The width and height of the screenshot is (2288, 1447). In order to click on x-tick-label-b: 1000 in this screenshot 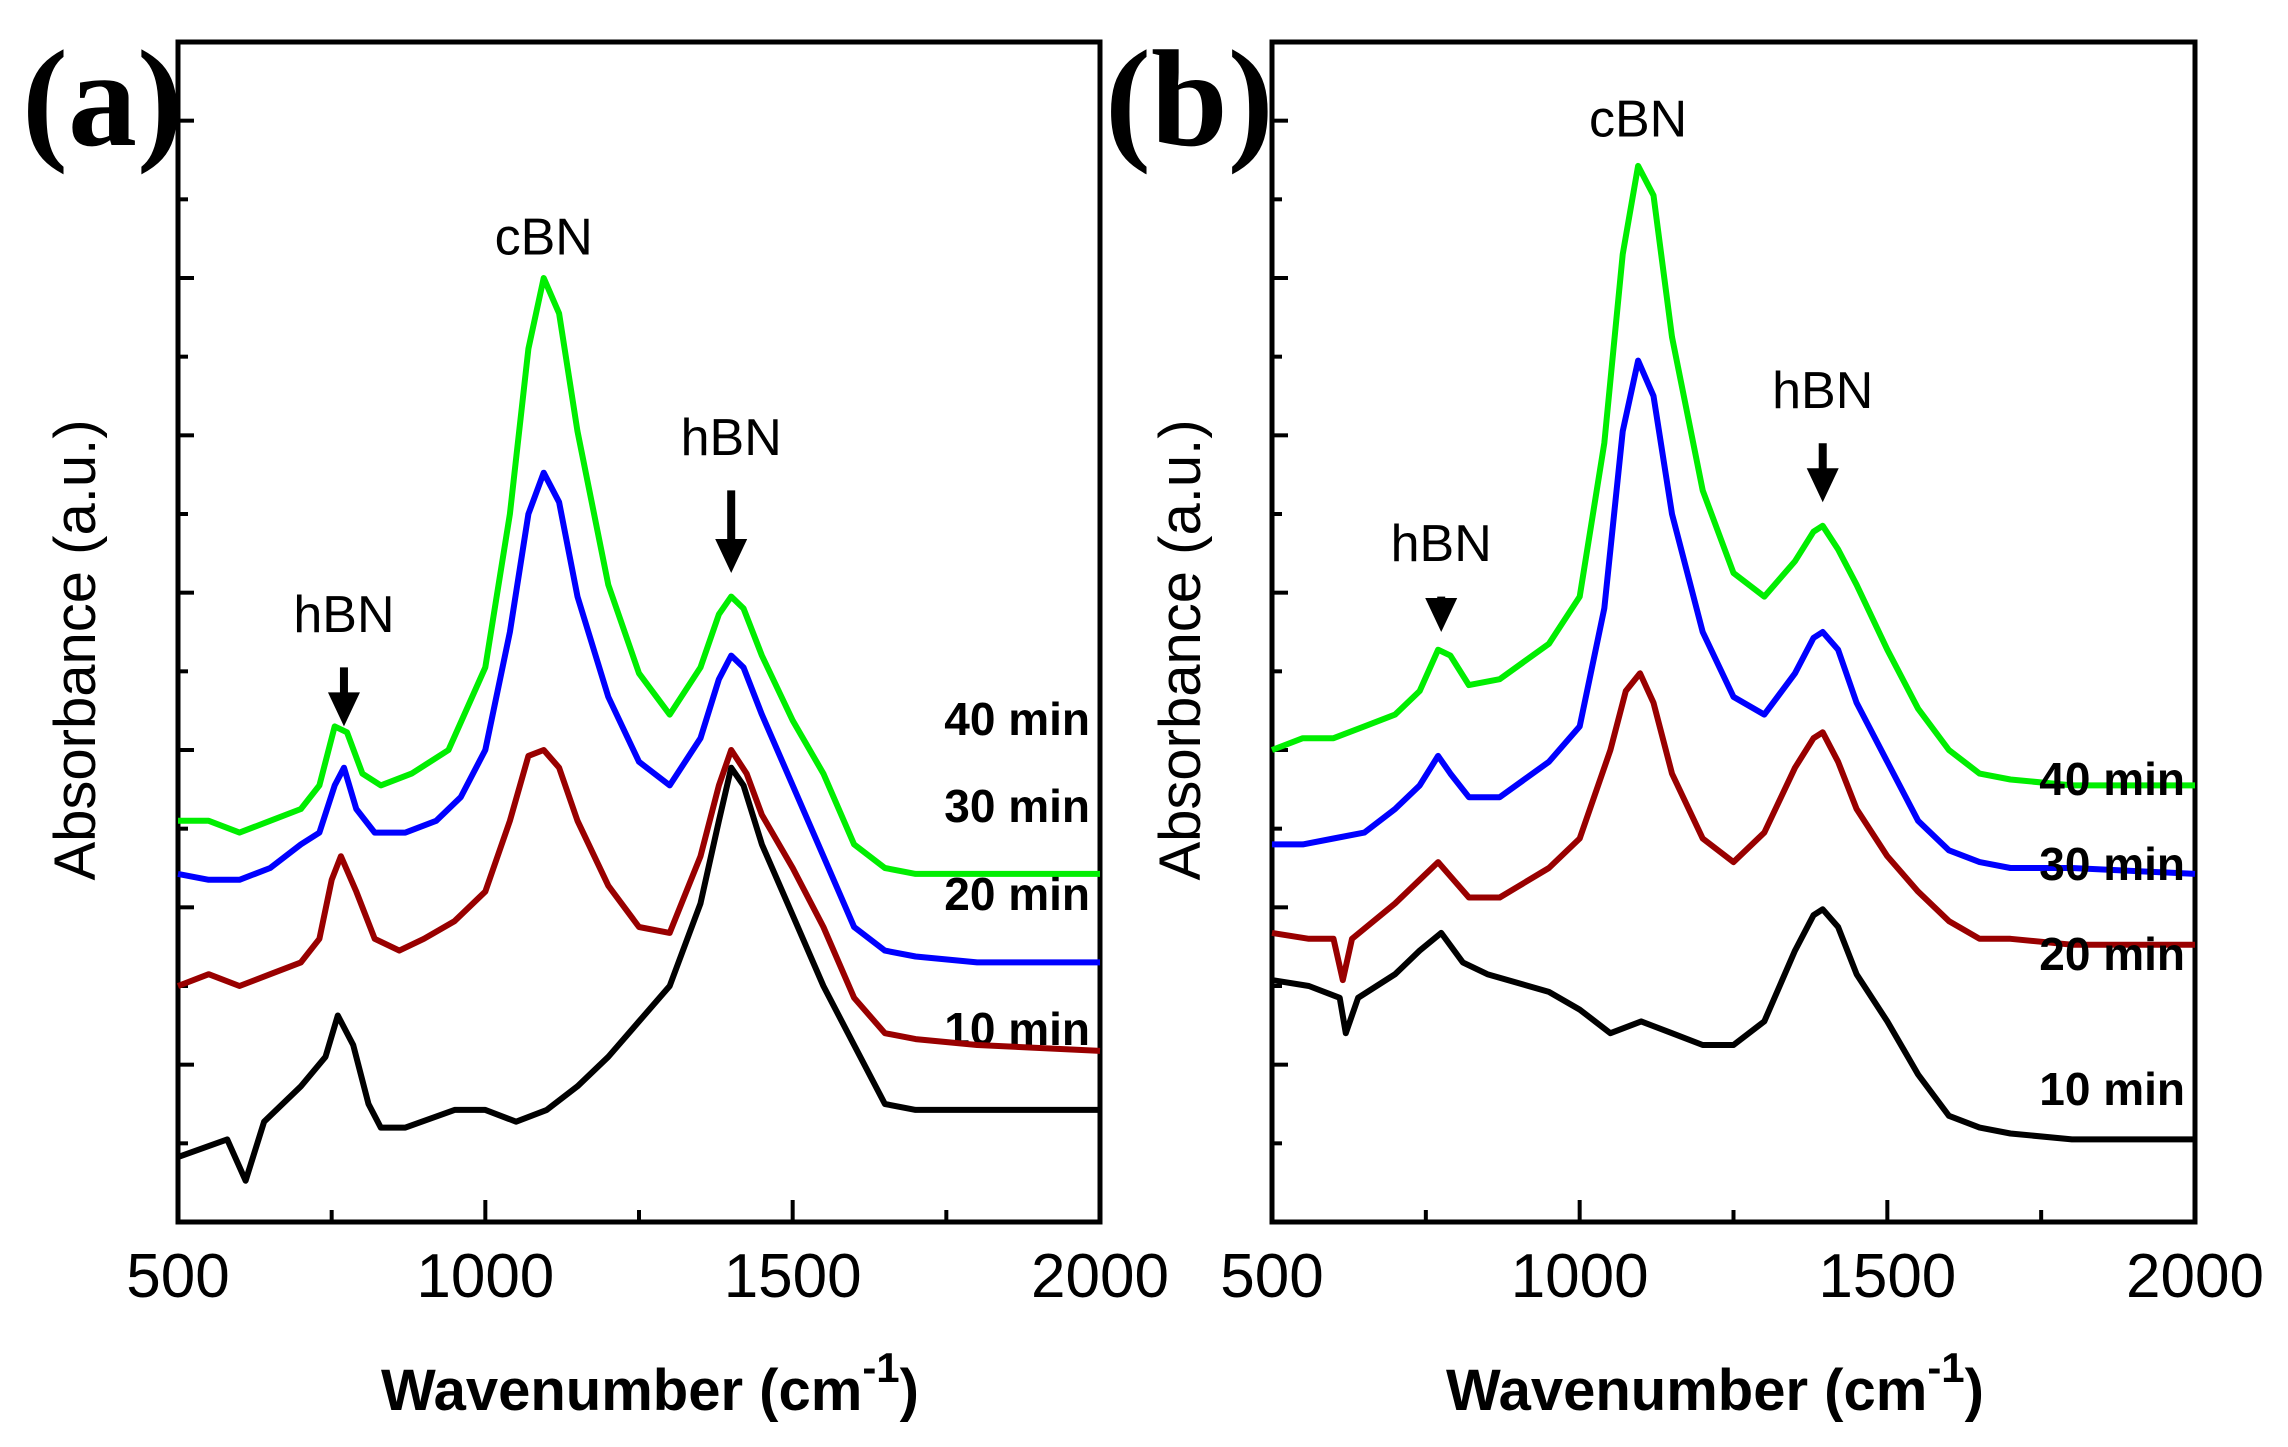, I will do `click(1580, 1276)`.